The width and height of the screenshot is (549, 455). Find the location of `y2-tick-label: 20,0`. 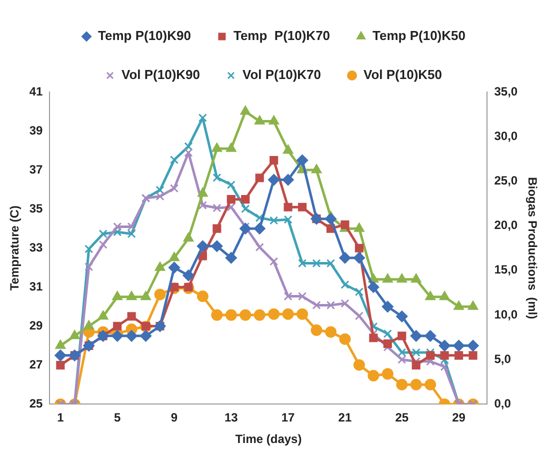

y2-tick-label: 20,0 is located at coordinates (506, 225).